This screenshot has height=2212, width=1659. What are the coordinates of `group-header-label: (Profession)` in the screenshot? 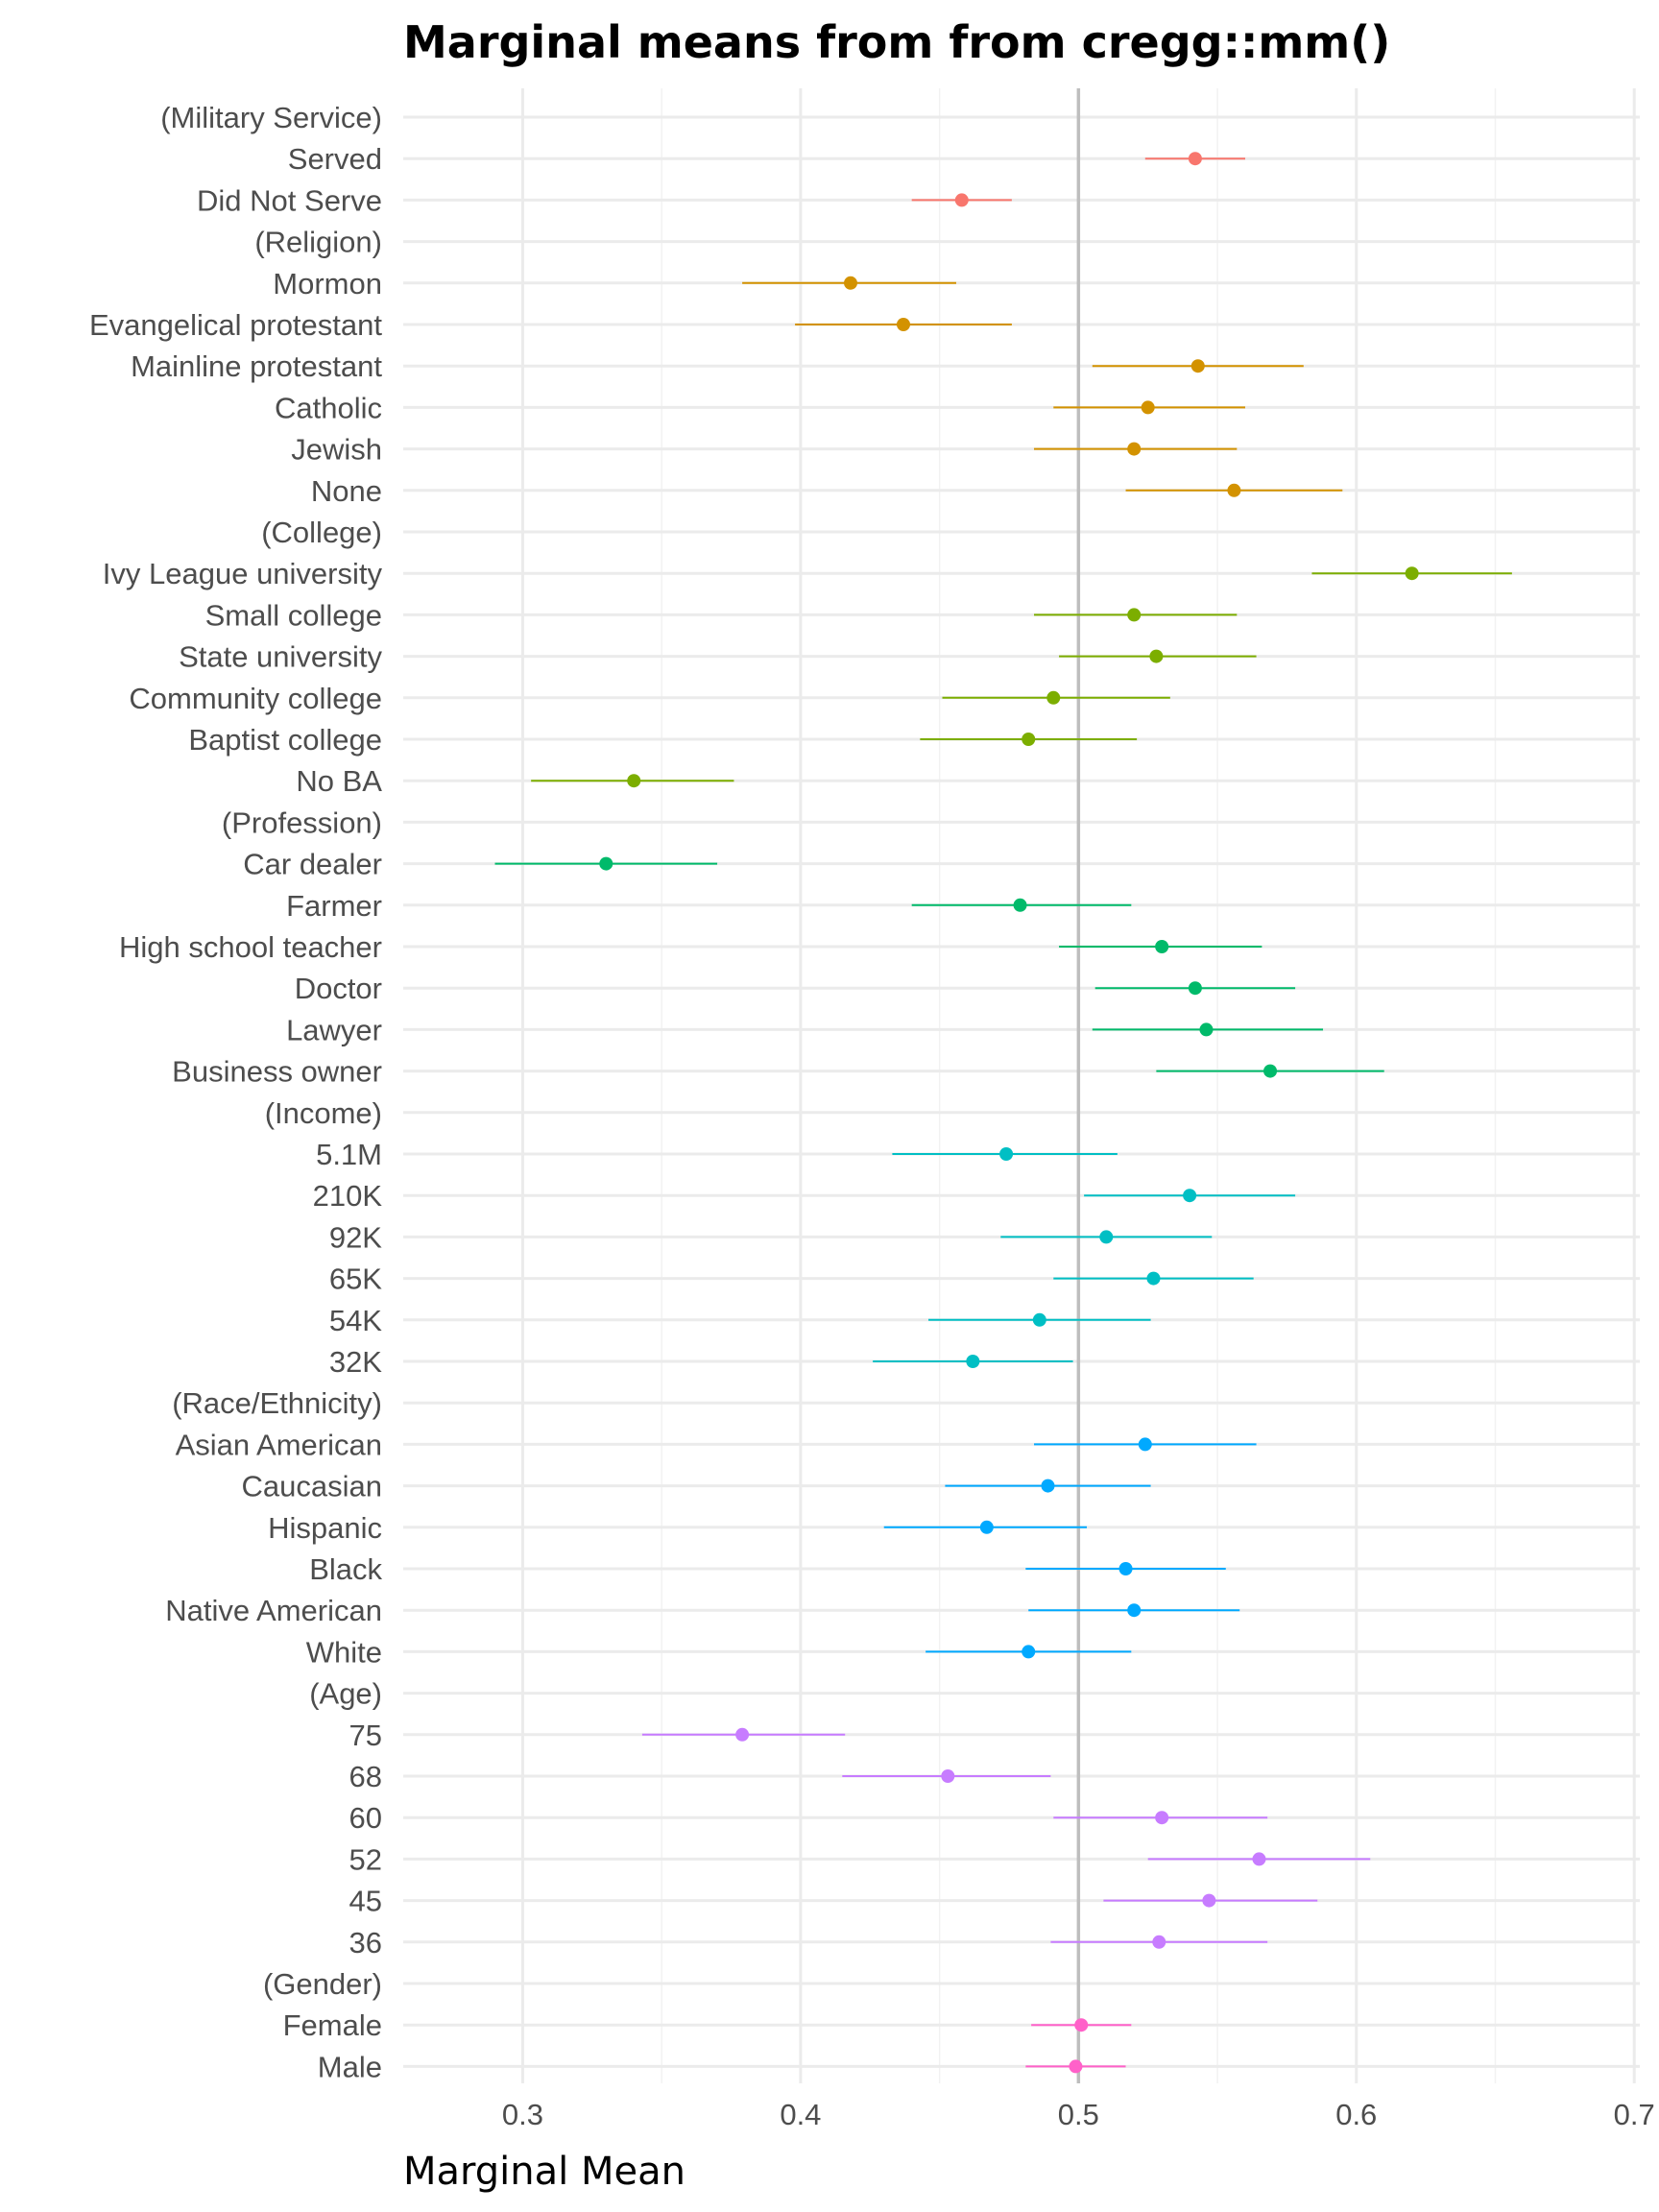 It's located at (302, 822).